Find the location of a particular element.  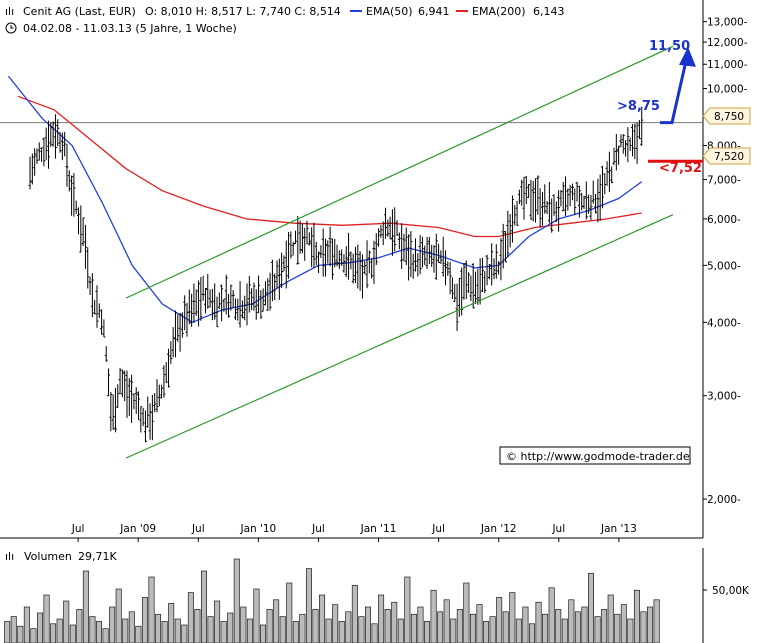

x-tick-label: Jan '11 is located at coordinates (378, 529).